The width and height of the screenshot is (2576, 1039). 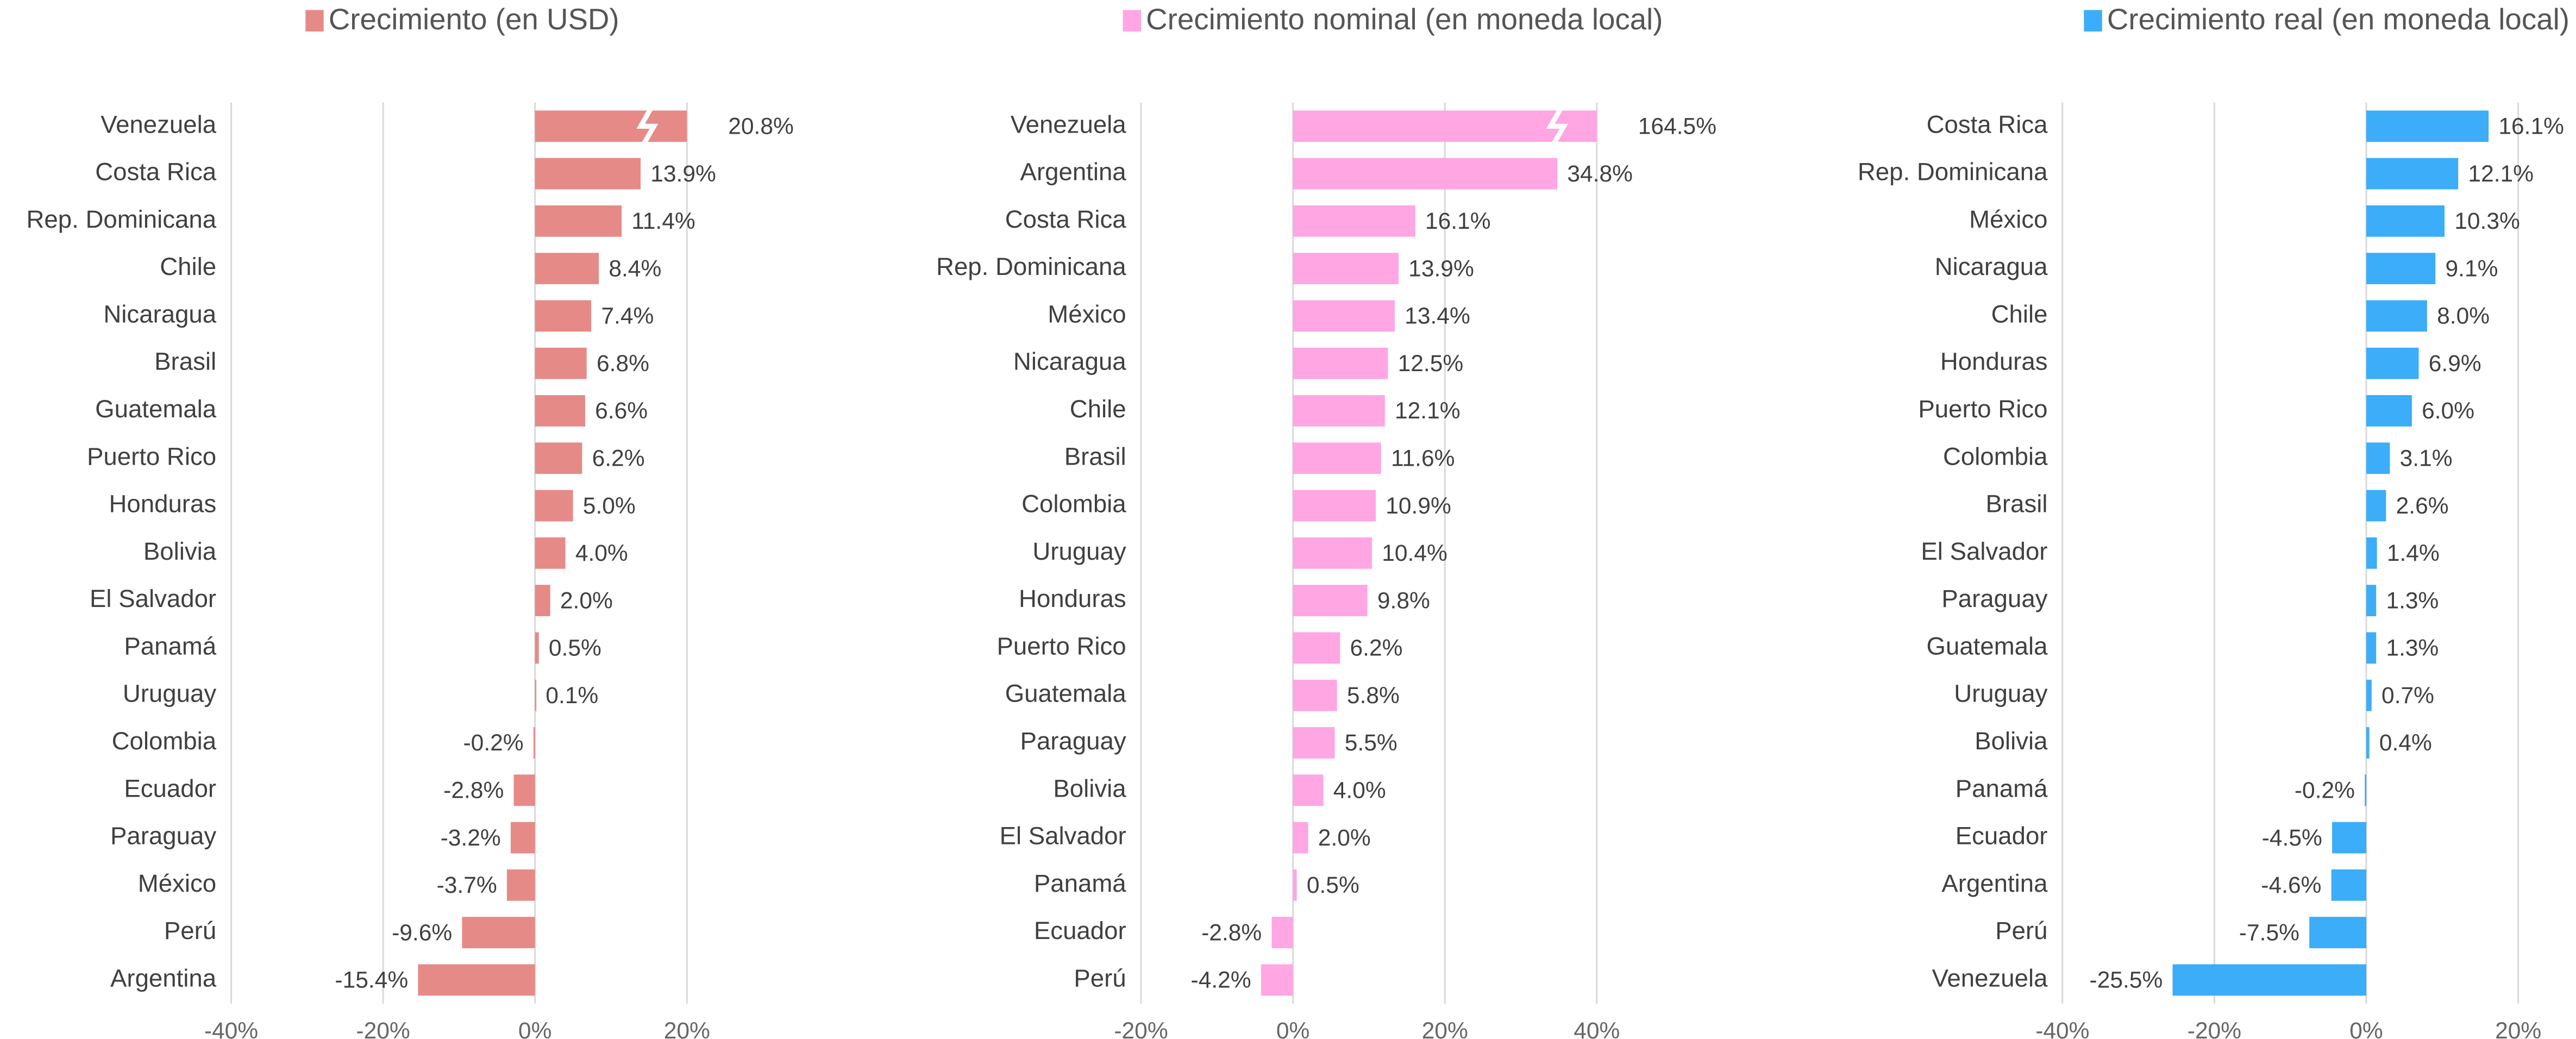 I want to click on value-label: -15.4%, so click(x=371, y=980).